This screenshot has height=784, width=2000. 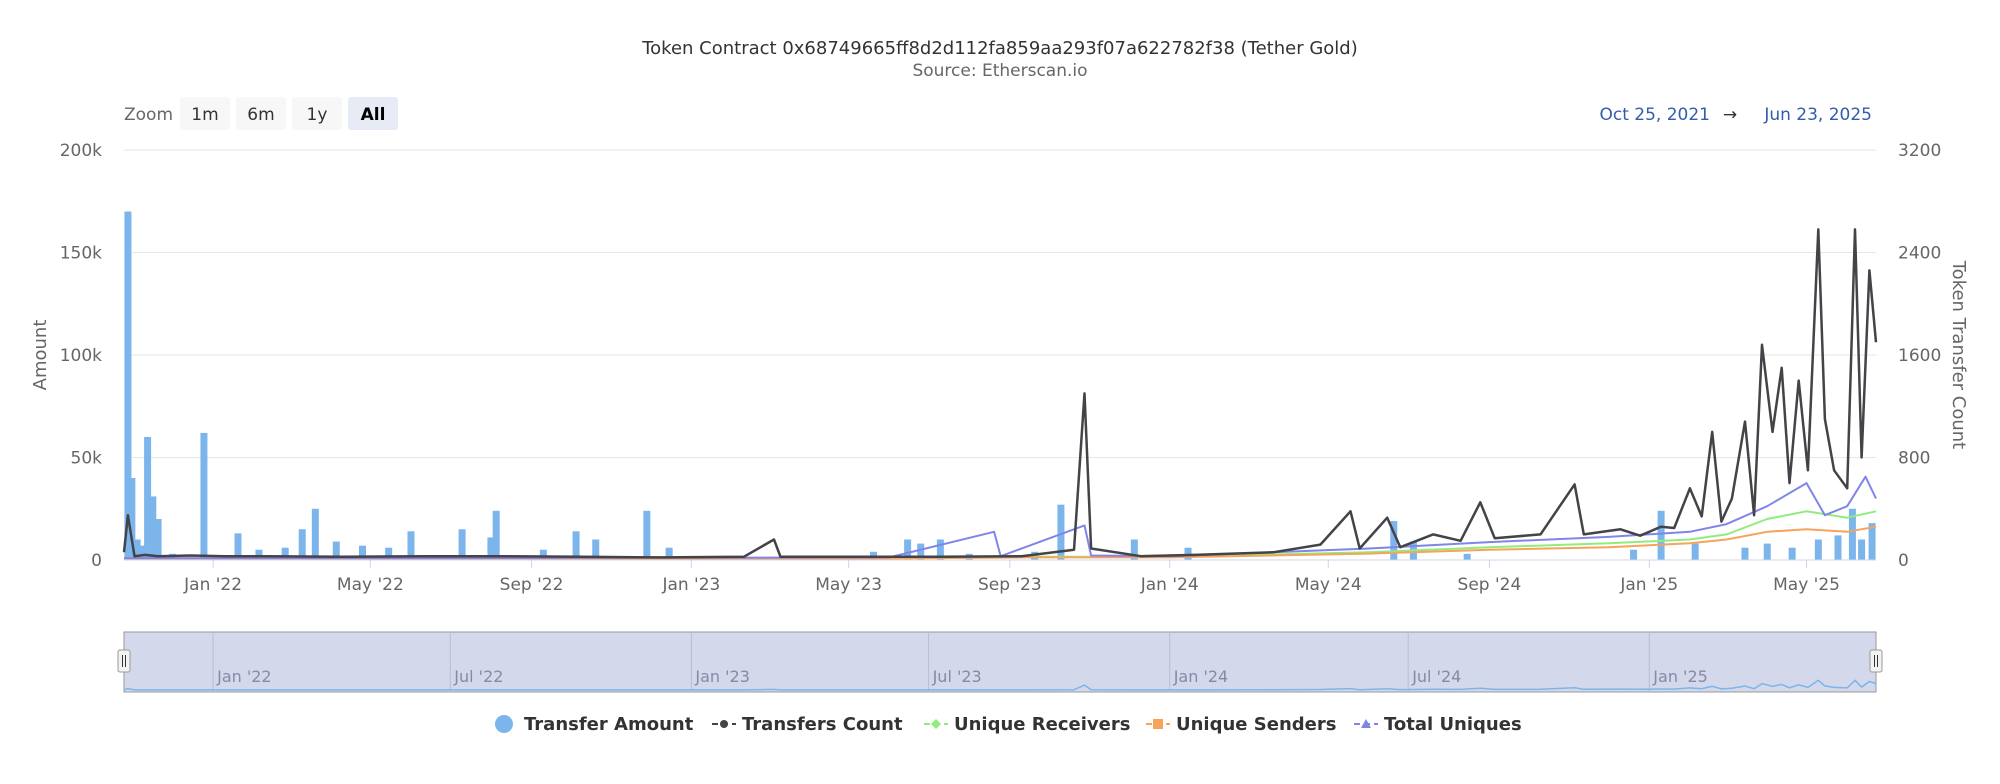 I want to click on x-tick-label: May '24, so click(x=1328, y=585).